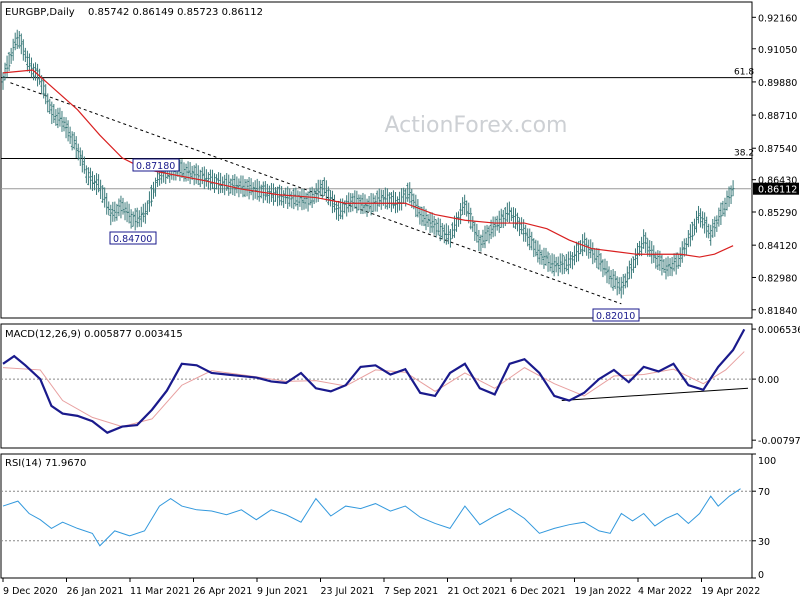 This screenshot has width=800, height=604. I want to click on price-y-tick-label: 0.89880, so click(777, 83).